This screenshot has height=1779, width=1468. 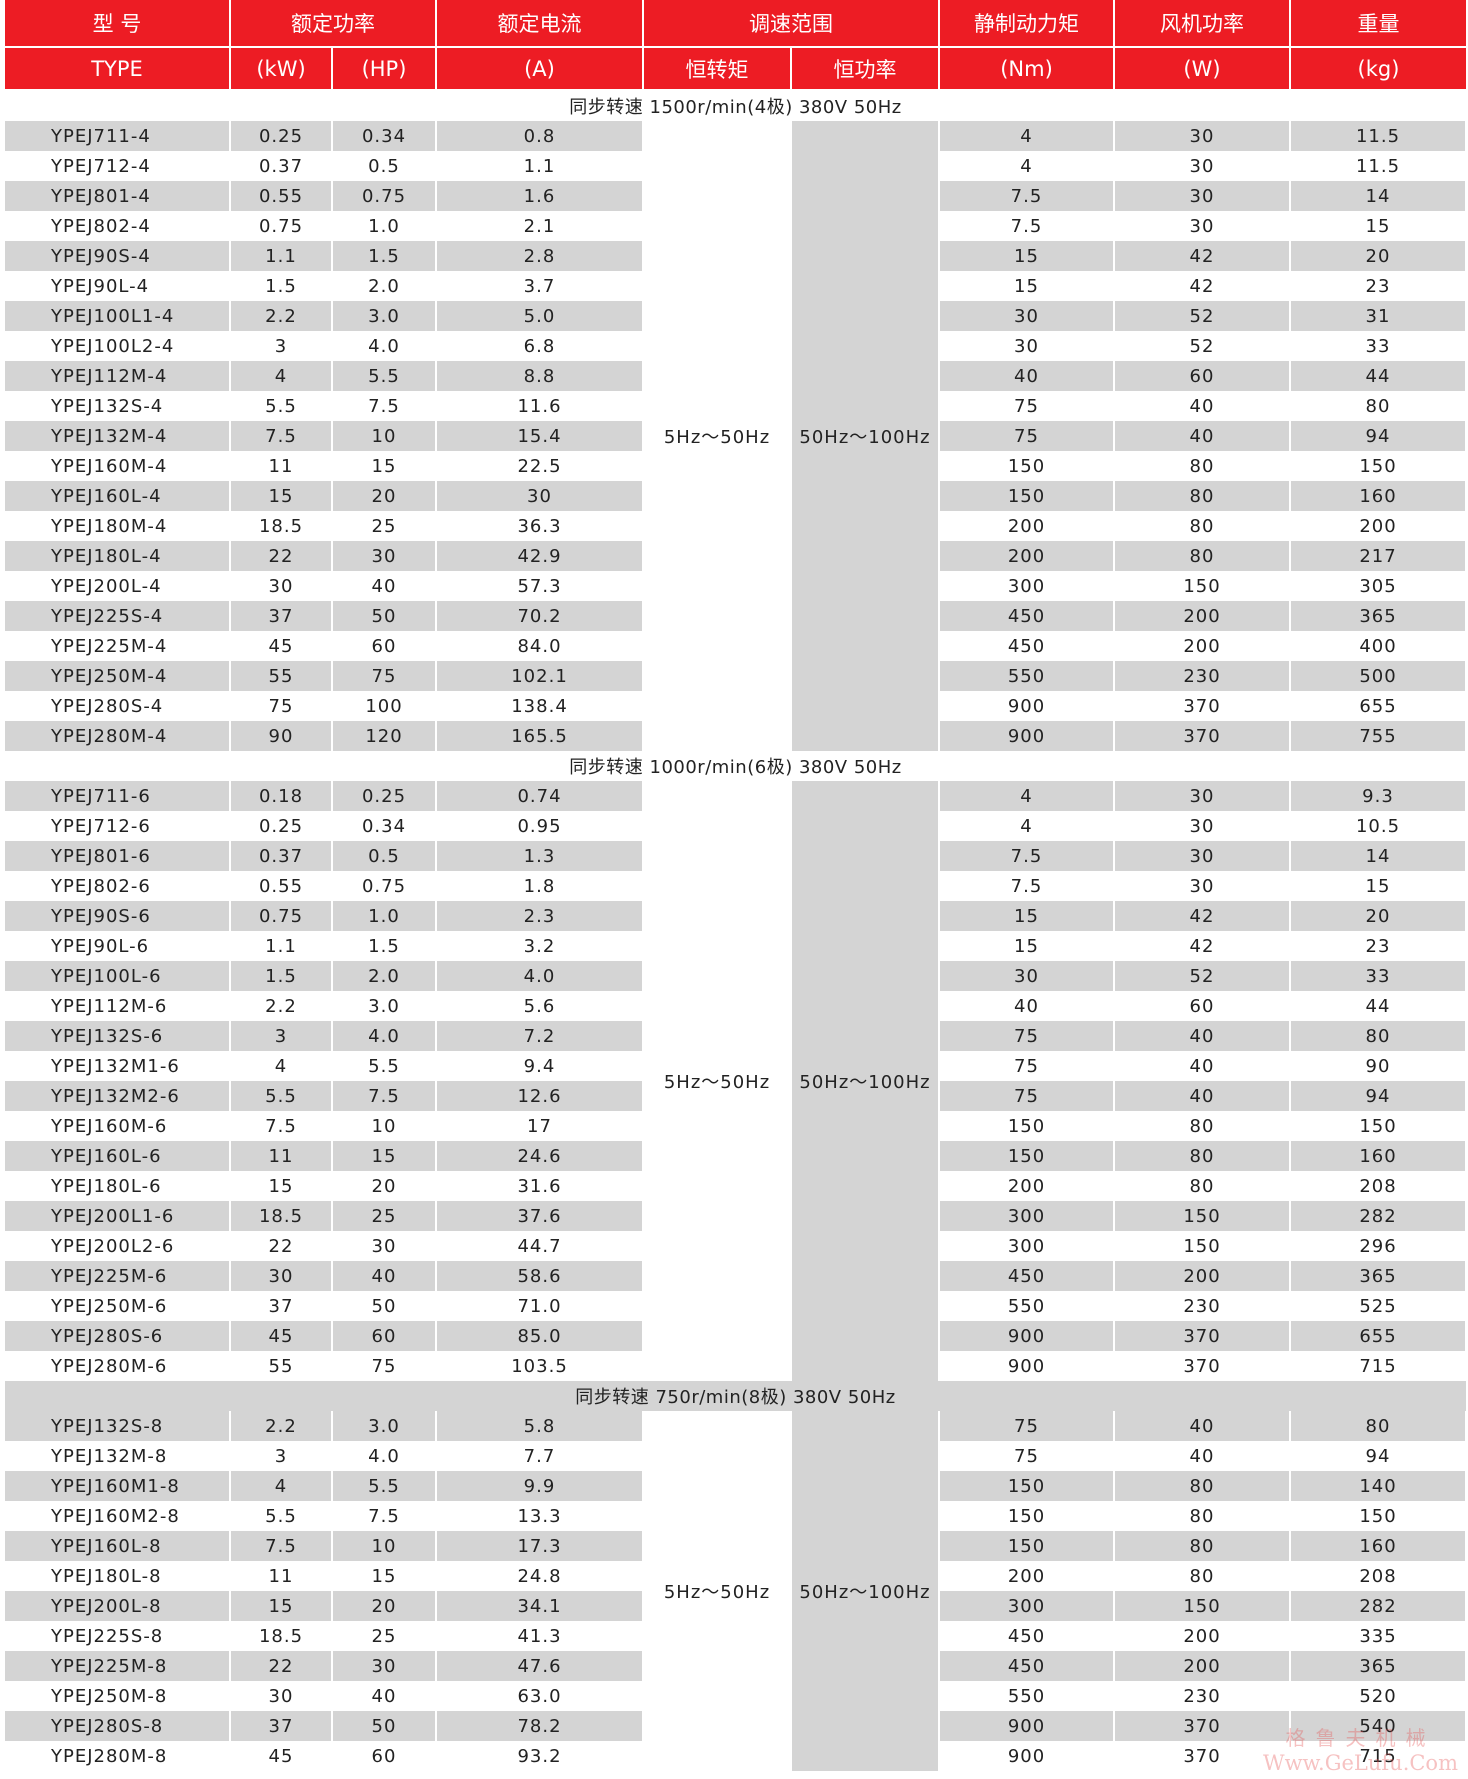 I want to click on table-row: YPEJ160L-8 7.5 10 17.3 150 80 160, so click(x=736, y=1546).